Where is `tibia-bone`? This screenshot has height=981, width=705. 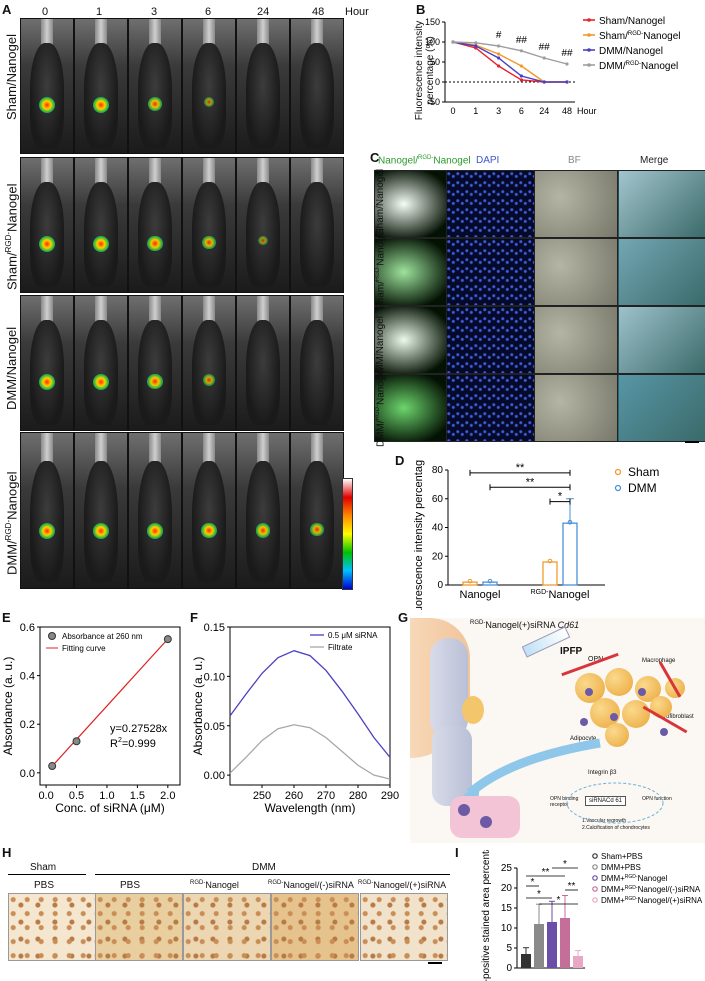
tibia-bone is located at coordinates (452, 766).